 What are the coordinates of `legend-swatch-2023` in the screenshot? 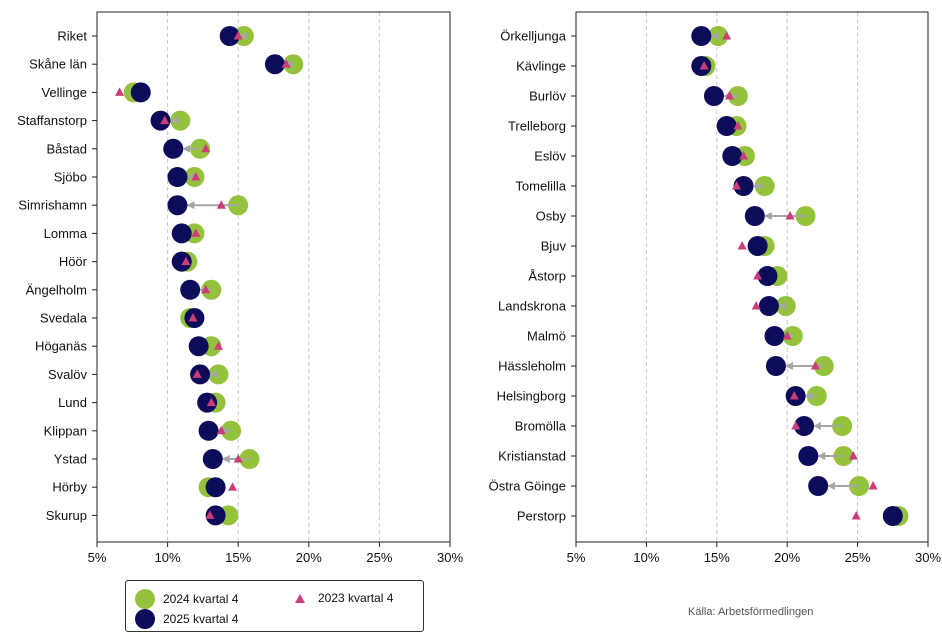 It's located at (300, 598).